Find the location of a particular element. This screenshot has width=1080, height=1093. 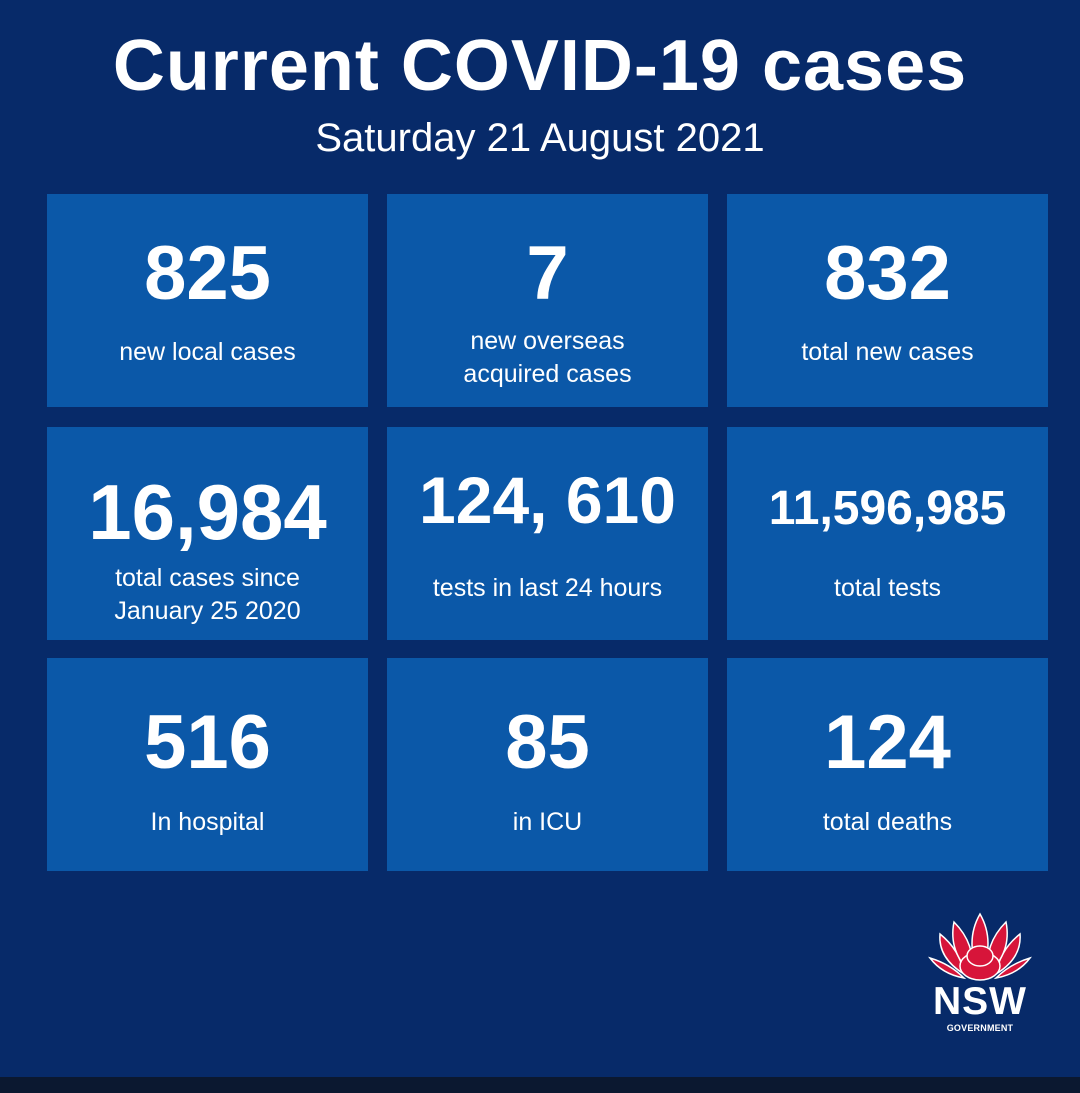

nsw-government-logo: NSW GOVERNMENT is located at coordinates (984, 977).